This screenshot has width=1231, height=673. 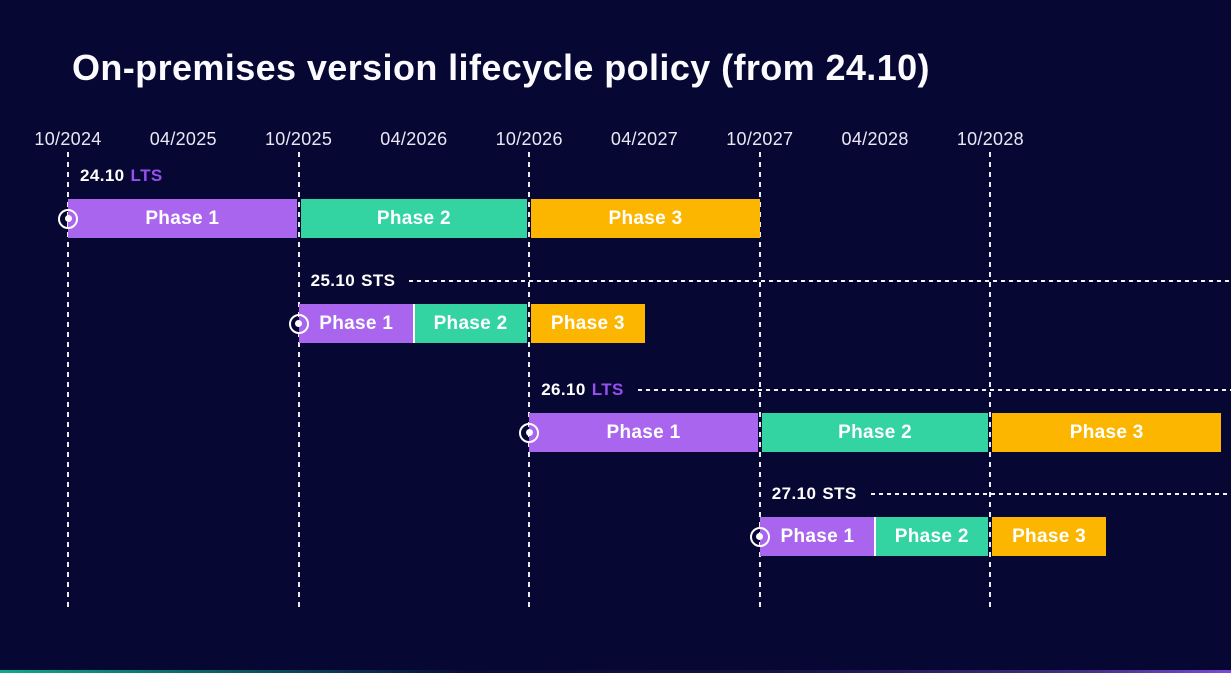 What do you see at coordinates (529, 139) in the screenshot?
I see `axis-tick-label: 10/2026` at bounding box center [529, 139].